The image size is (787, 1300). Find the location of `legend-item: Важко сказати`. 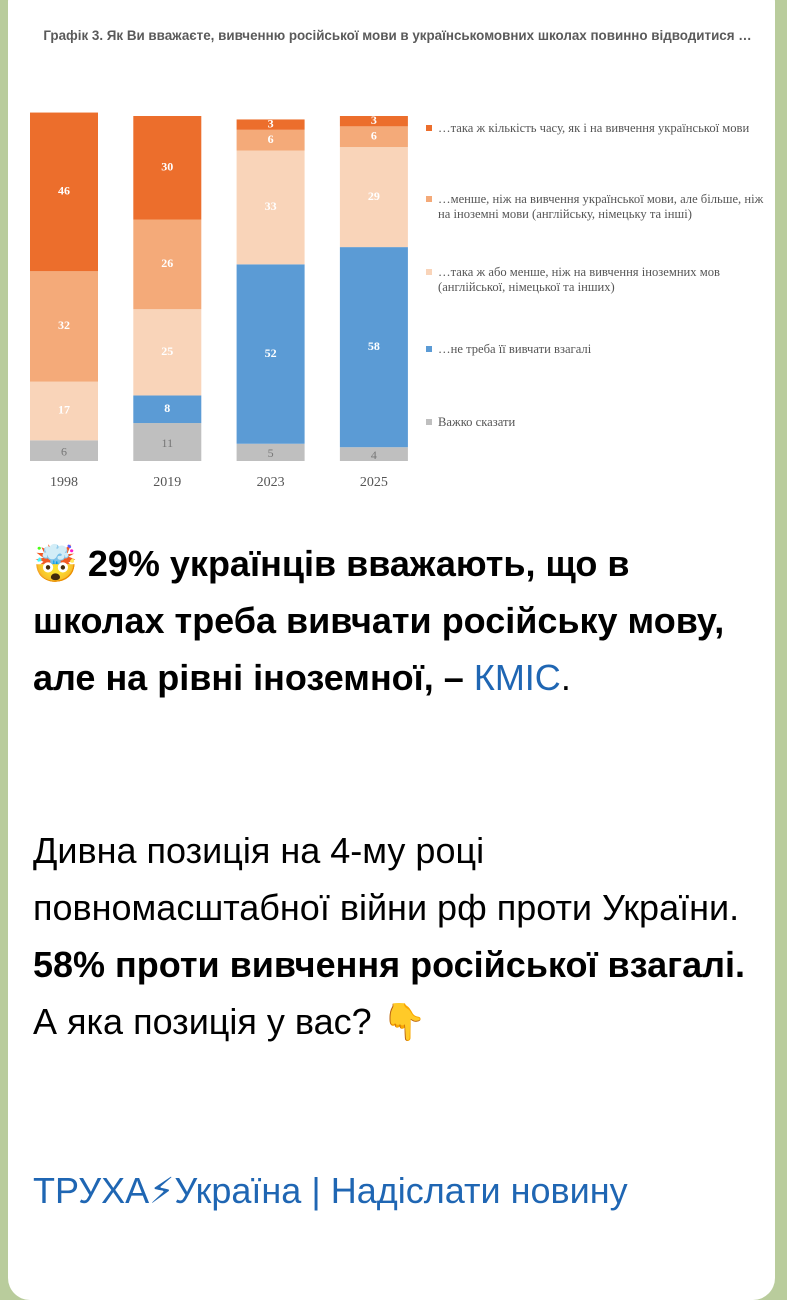

legend-item: Важко сказати is located at coordinates (597, 422).